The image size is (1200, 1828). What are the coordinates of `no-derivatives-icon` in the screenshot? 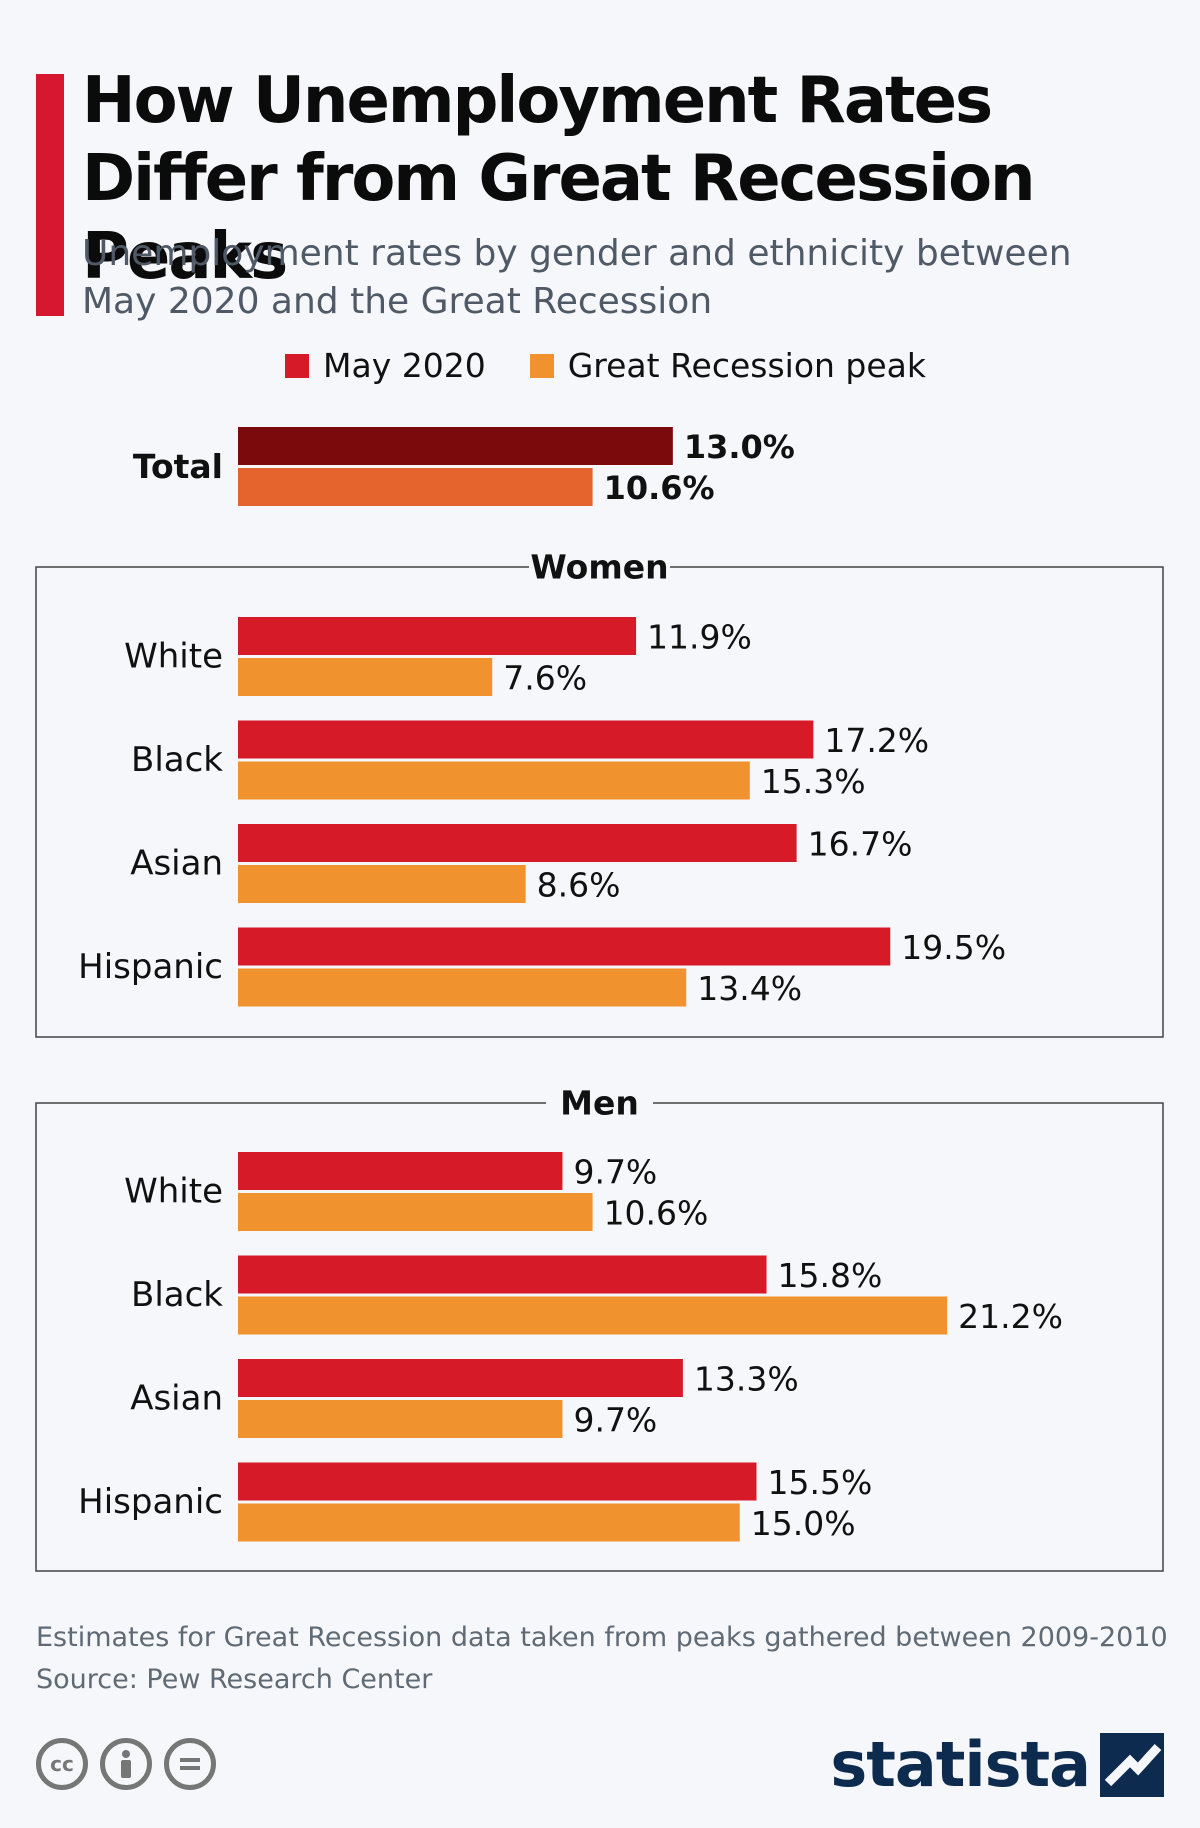 It's located at (190, 1764).